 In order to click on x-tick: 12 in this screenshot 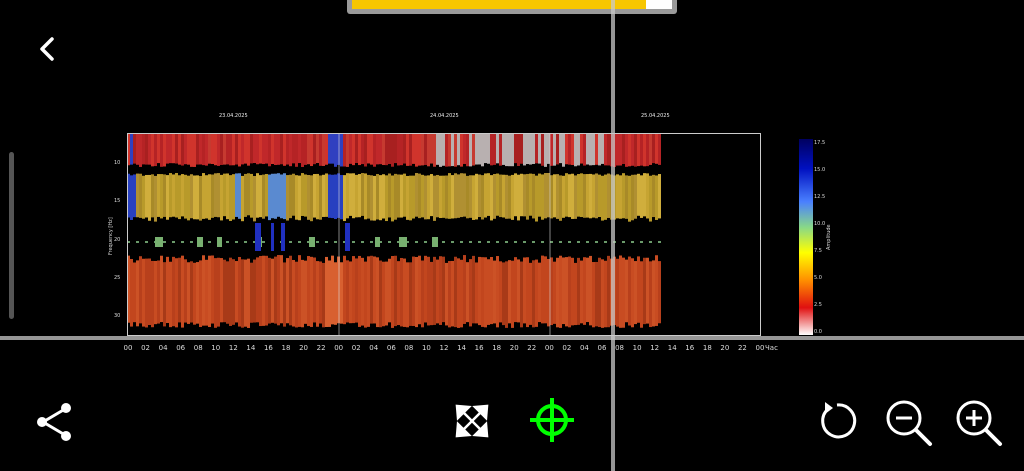, I will do `click(444, 348)`.